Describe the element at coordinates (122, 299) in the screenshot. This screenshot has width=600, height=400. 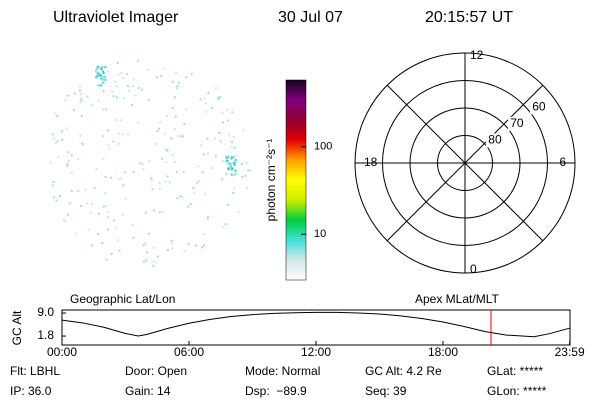
I see `plot-title: Geographic Lat/Lon` at that location.